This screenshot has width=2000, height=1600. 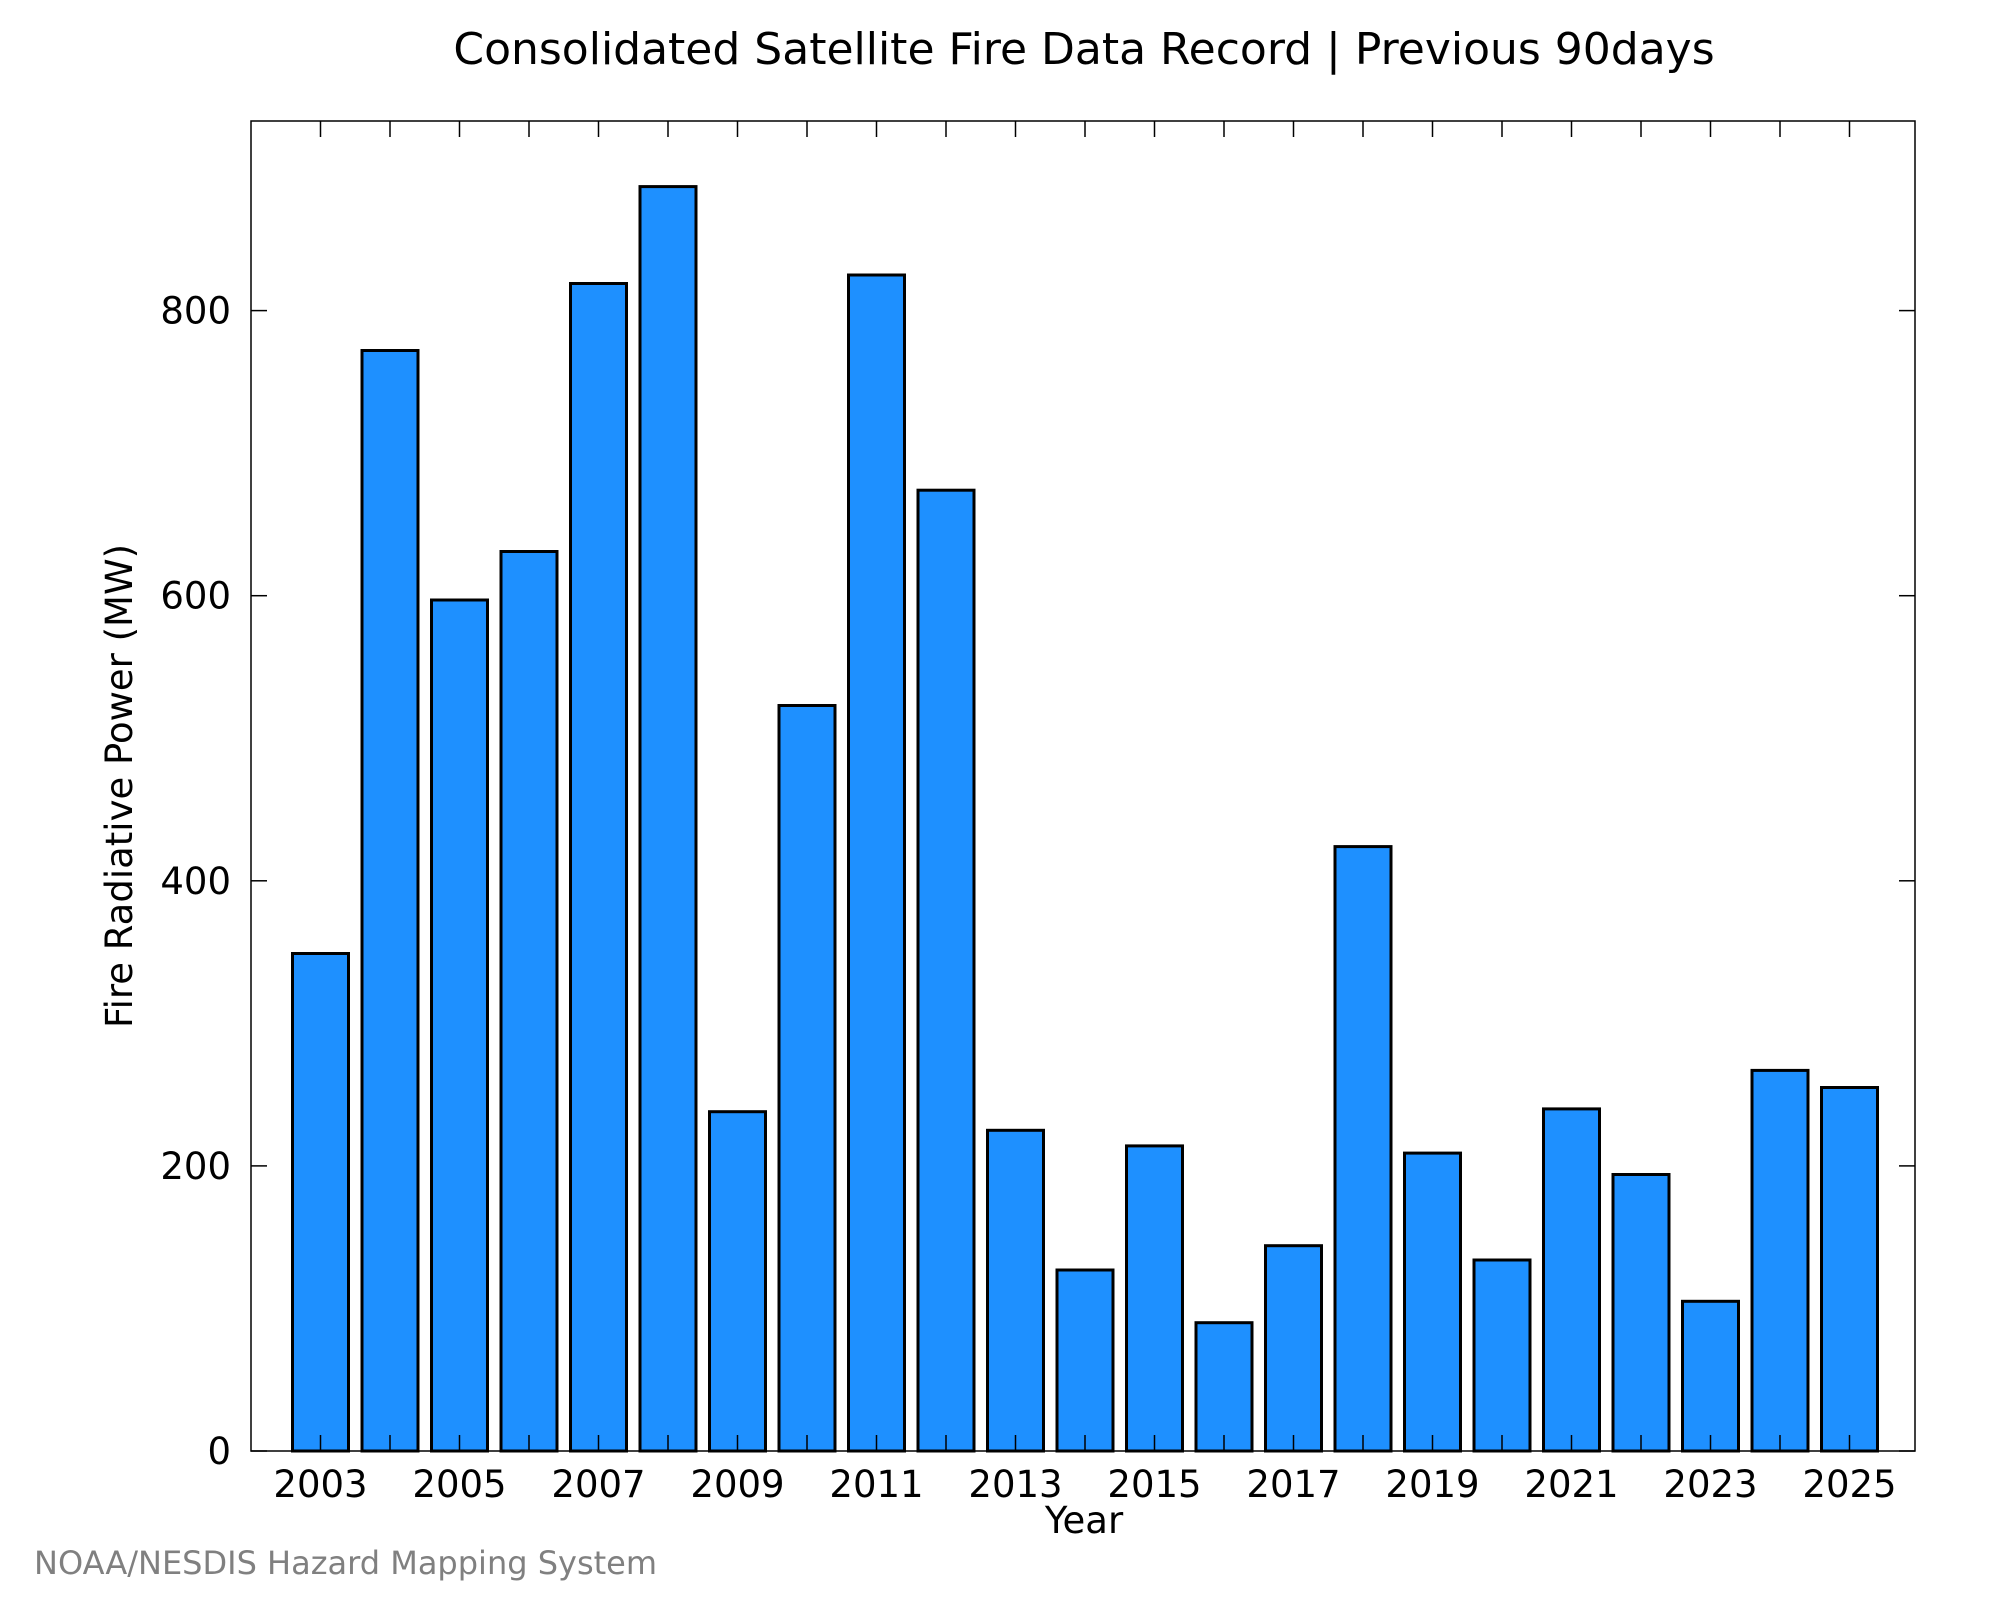 What do you see at coordinates (195, 1166) in the screenshot?
I see `y-tick-label-200: 200` at bounding box center [195, 1166].